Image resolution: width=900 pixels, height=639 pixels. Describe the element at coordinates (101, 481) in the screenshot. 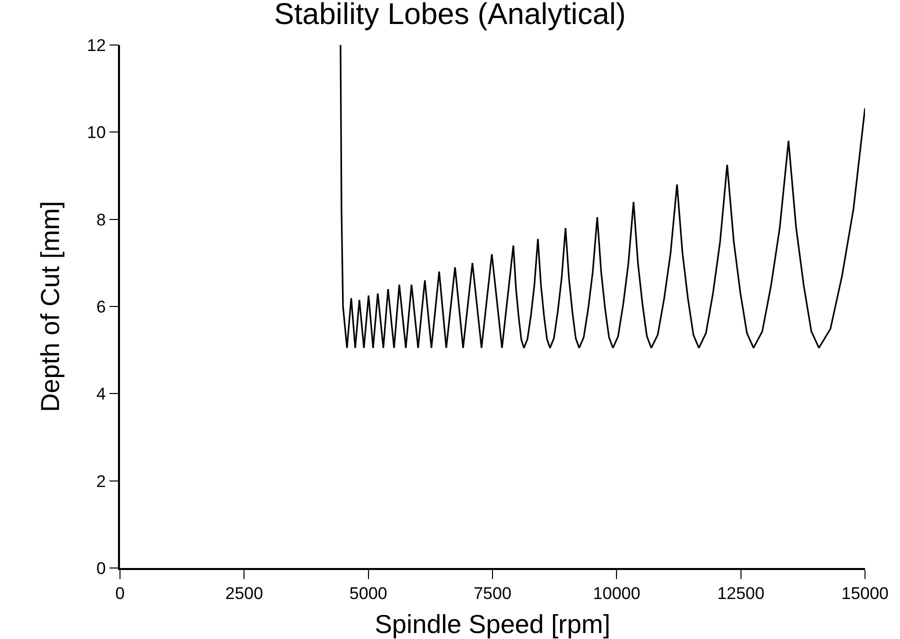

I see `y-tick-label: 2` at that location.